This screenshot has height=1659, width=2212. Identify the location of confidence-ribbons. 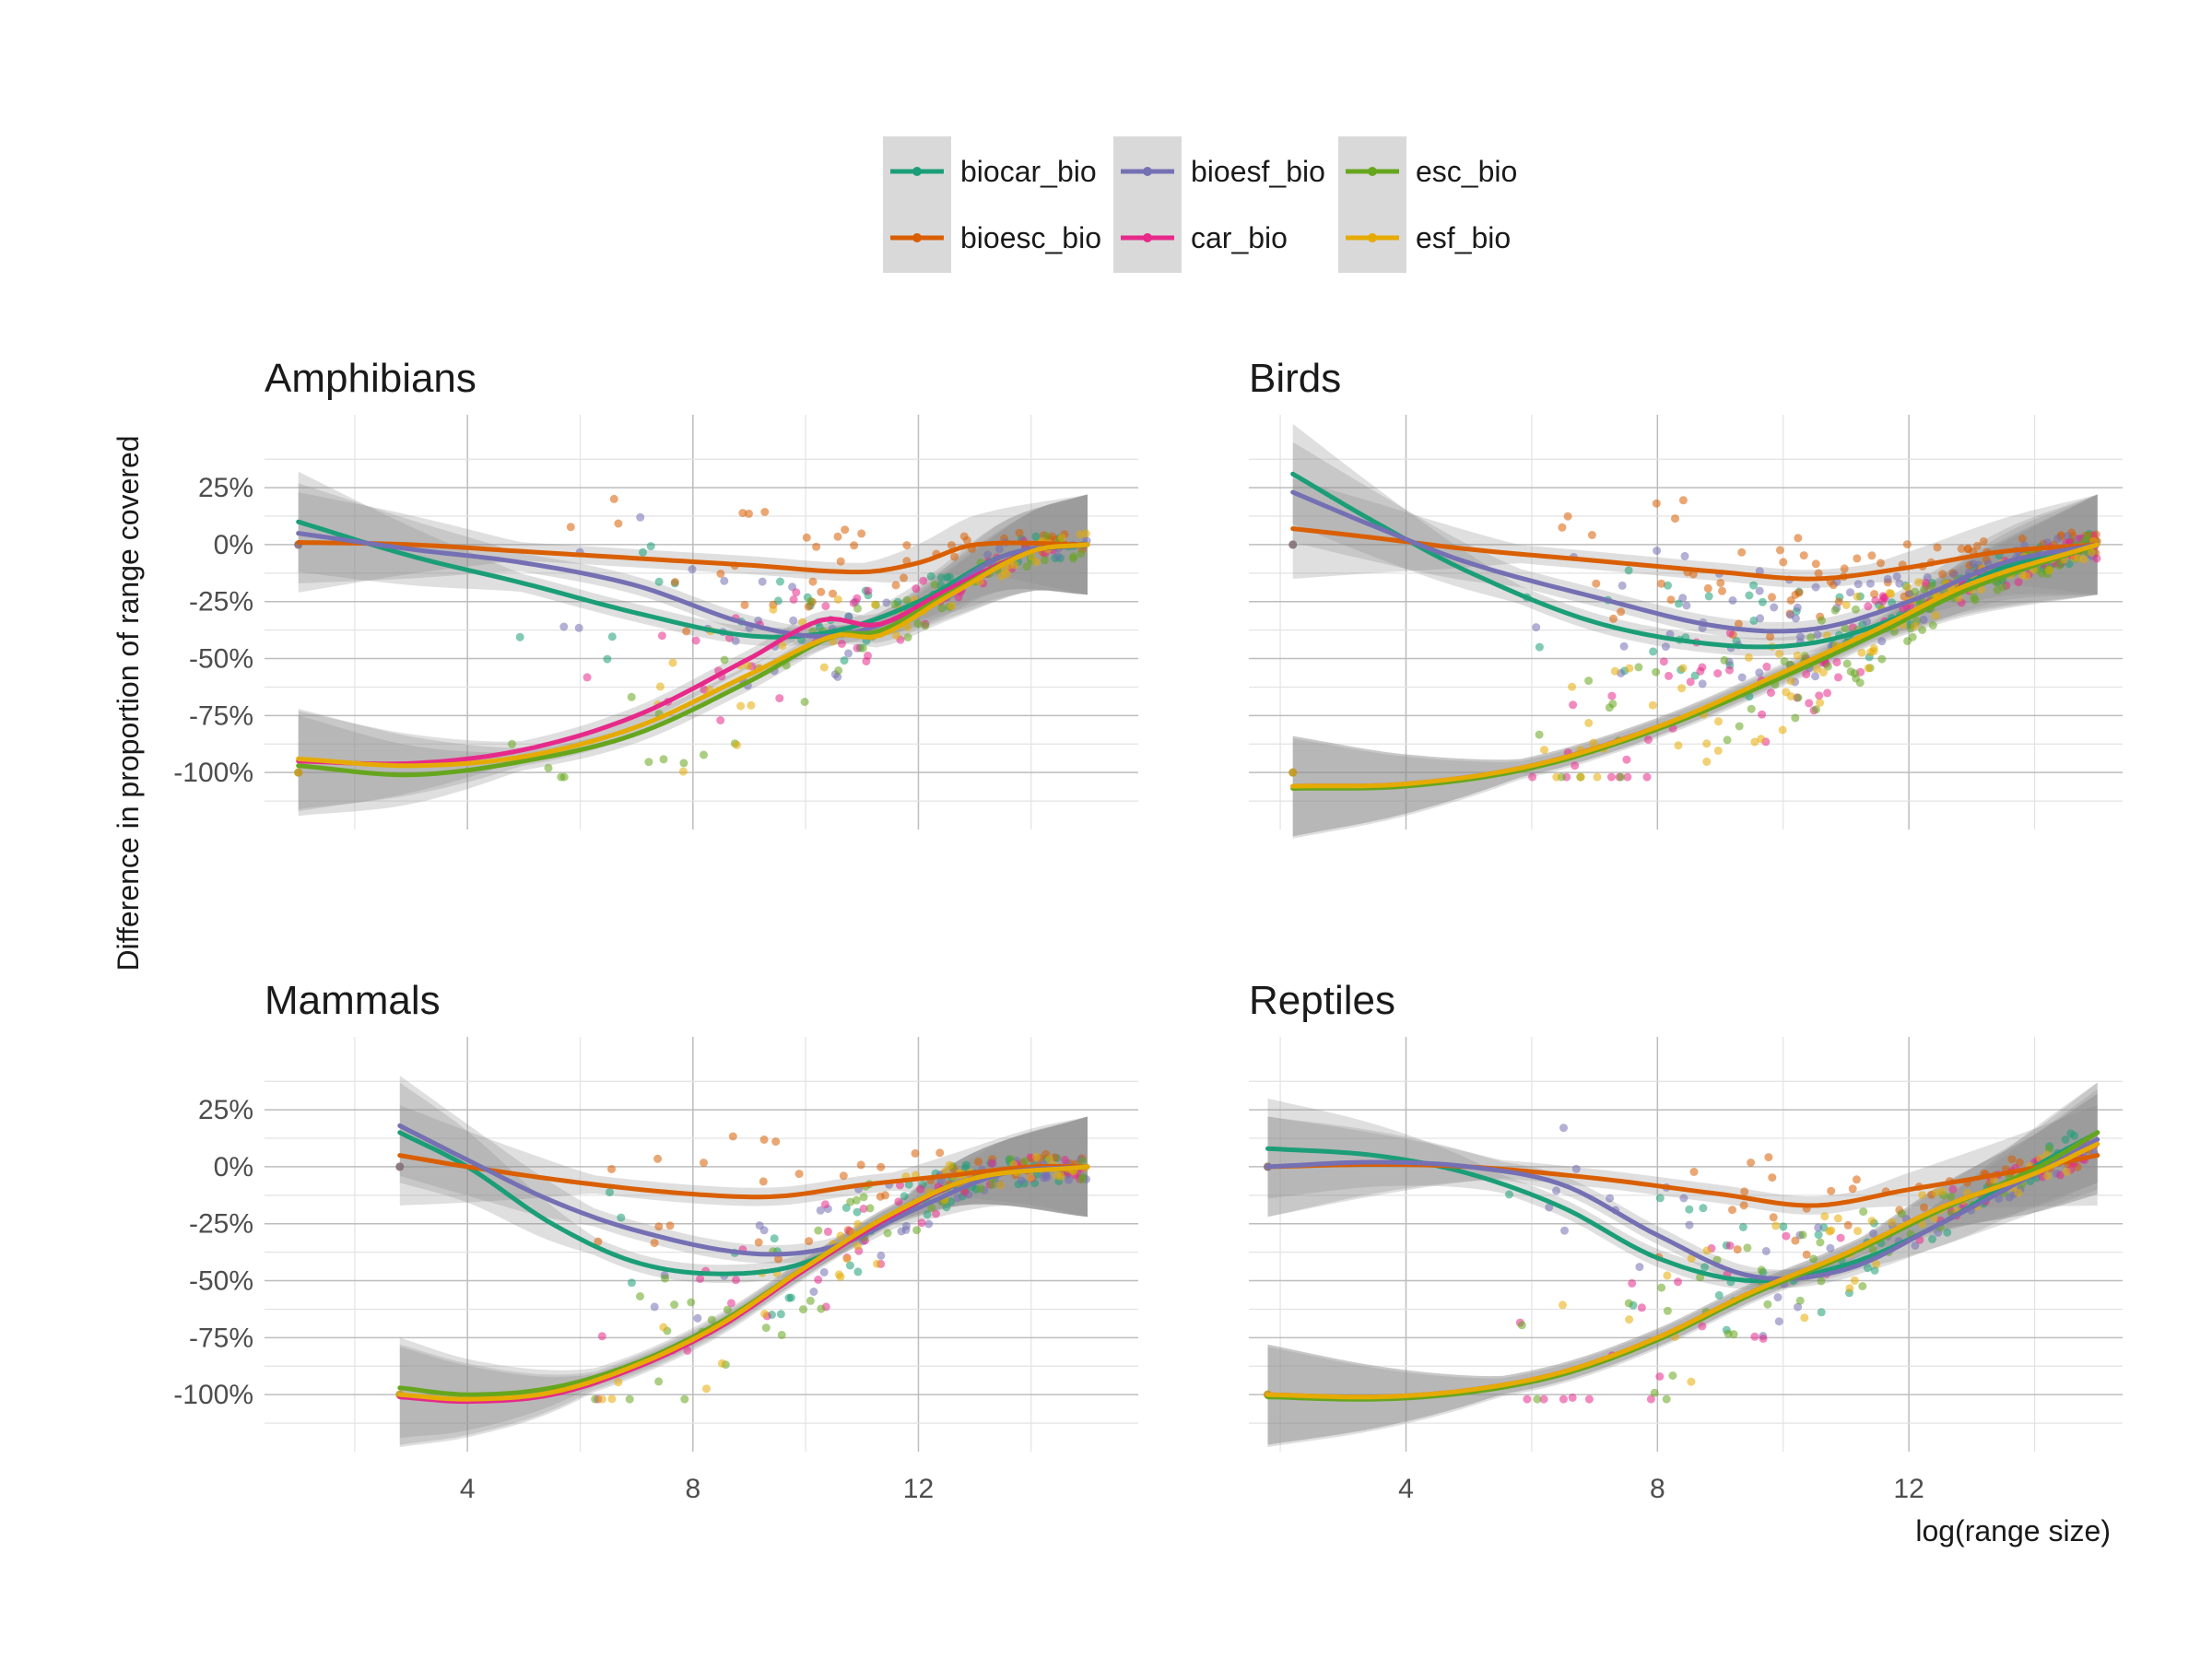
(1695, 631).